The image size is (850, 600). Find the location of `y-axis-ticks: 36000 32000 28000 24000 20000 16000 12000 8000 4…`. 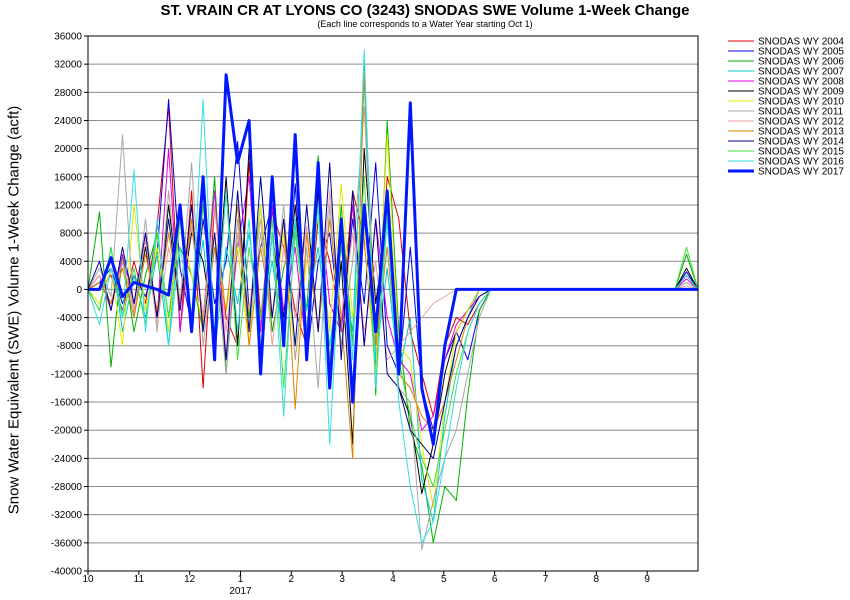

y-axis-ticks: 36000 32000 28000 24000 20000 16000 12000 8000 4… is located at coordinates (69, 305).